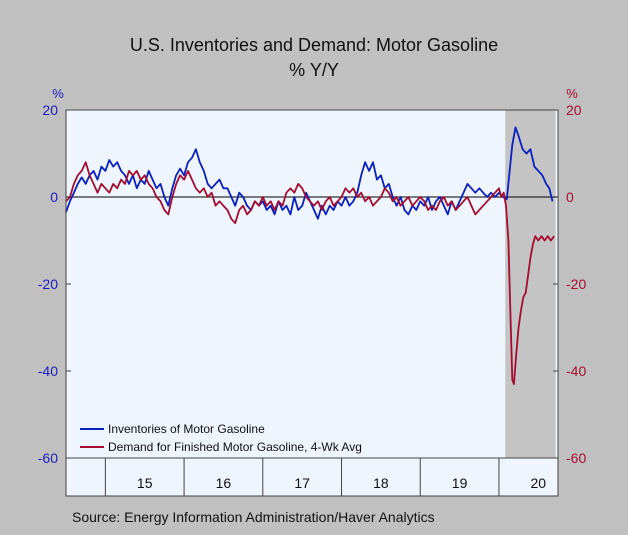  I want to click on x-tick-label: 15, so click(145, 483).